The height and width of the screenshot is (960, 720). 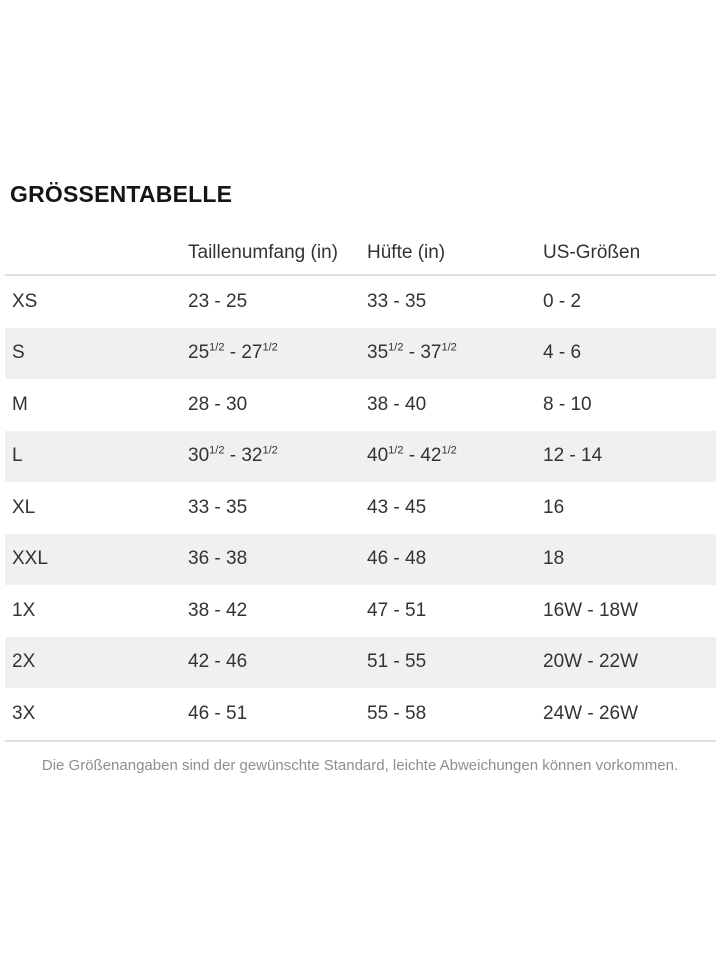 I want to click on waist-cell: 28 - 30, so click(x=218, y=404).